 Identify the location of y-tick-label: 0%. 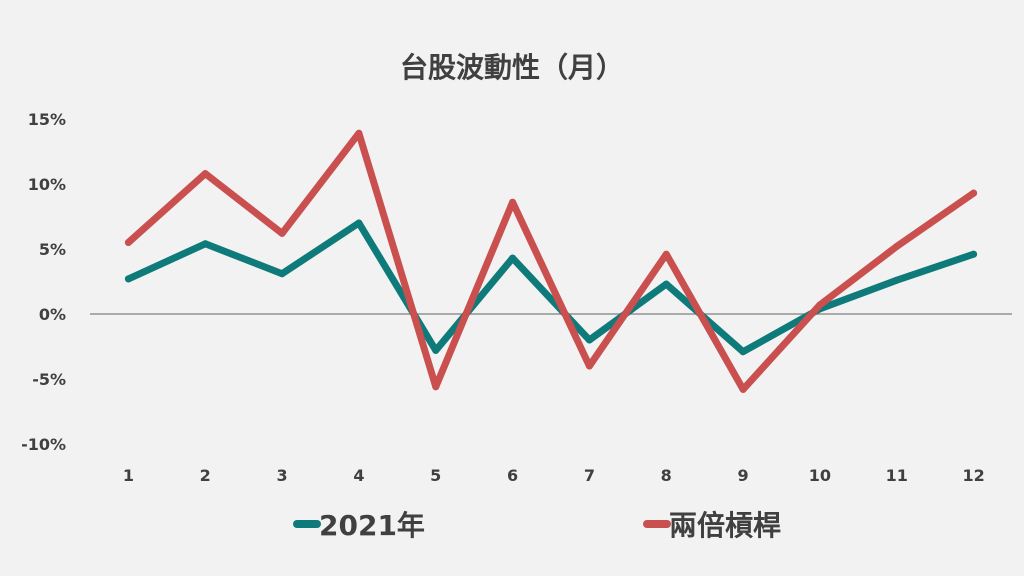
(52, 314).